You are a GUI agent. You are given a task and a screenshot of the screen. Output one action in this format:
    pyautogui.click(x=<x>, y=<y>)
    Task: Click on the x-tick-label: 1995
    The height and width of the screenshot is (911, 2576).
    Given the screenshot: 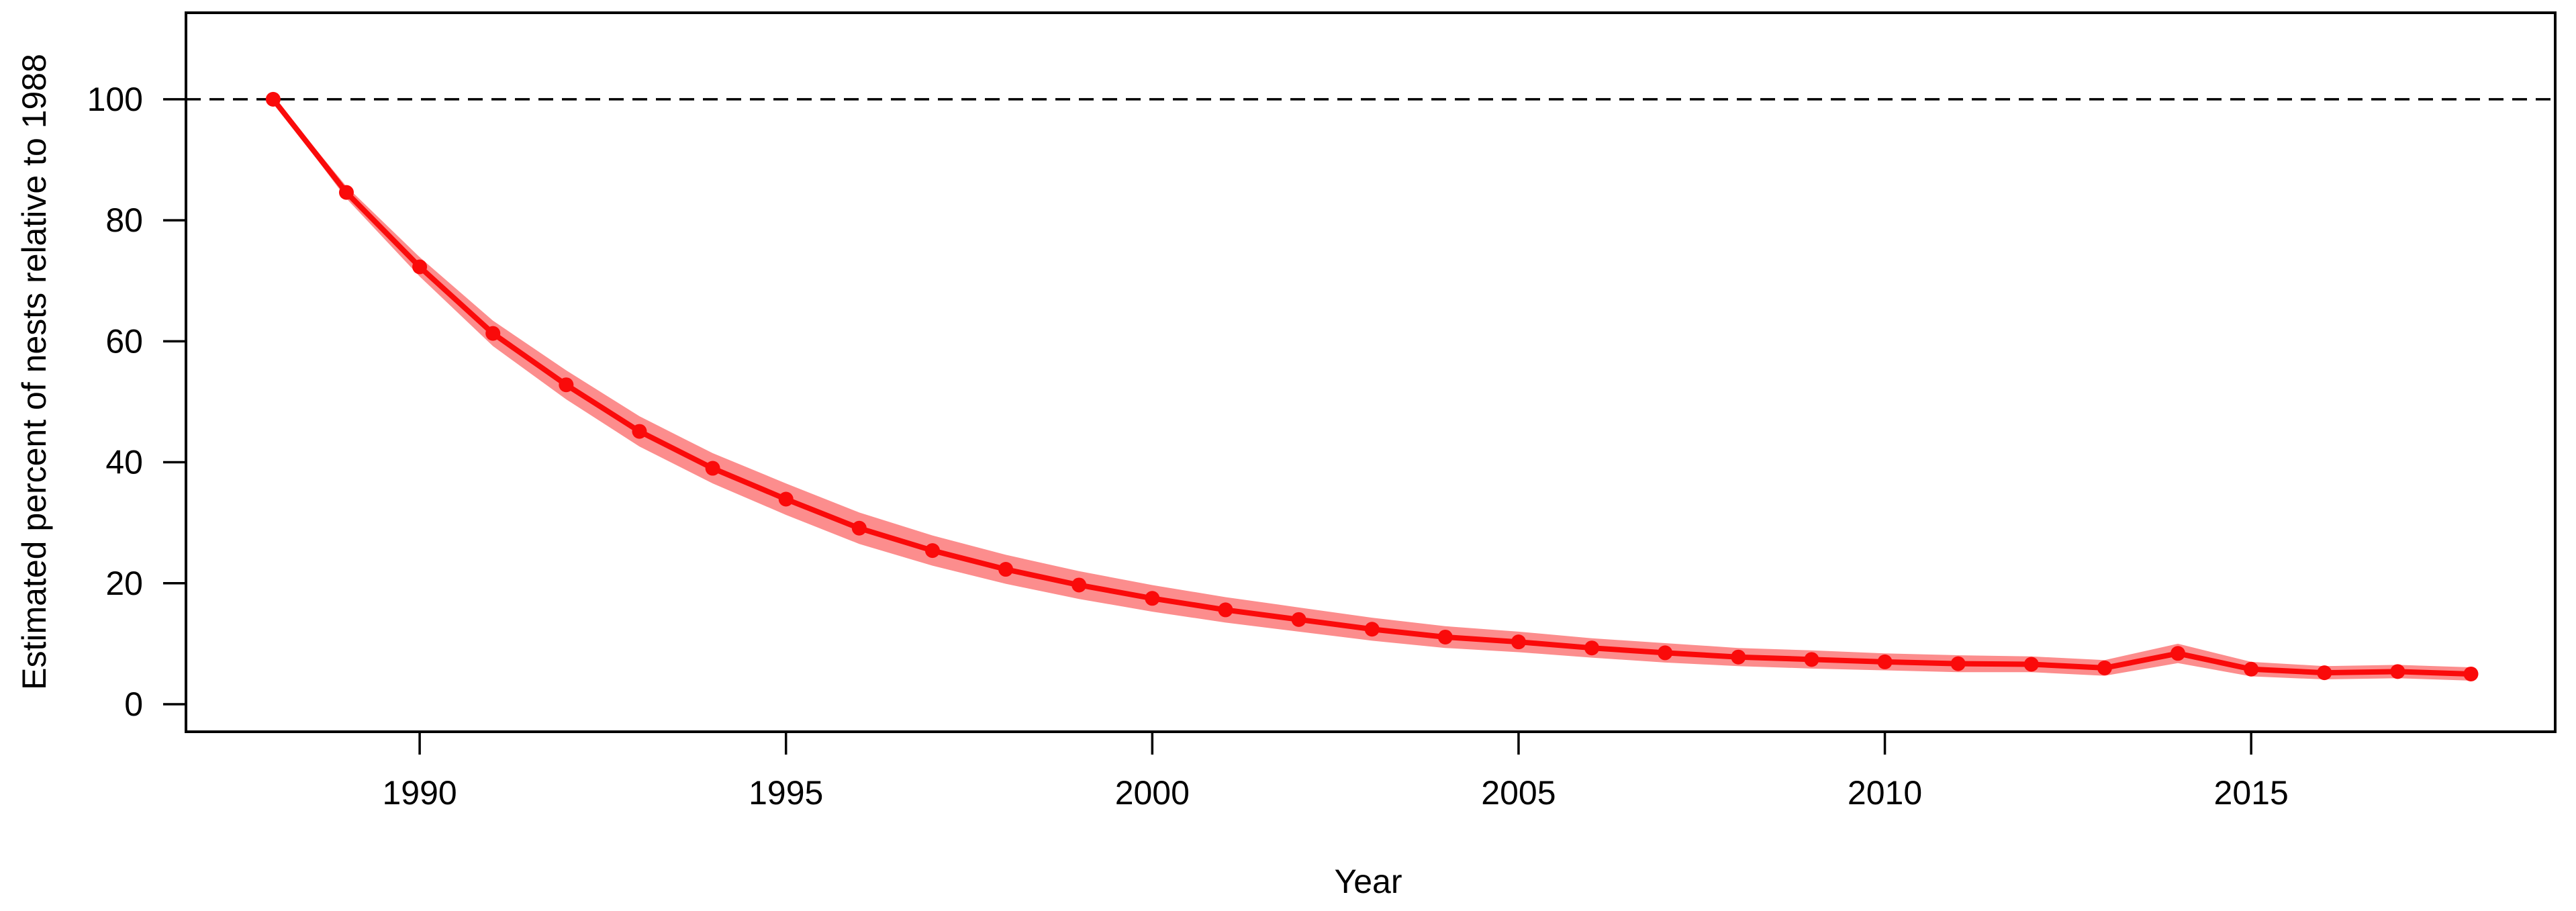 What is the action you would take?
    pyautogui.click(x=786, y=793)
    